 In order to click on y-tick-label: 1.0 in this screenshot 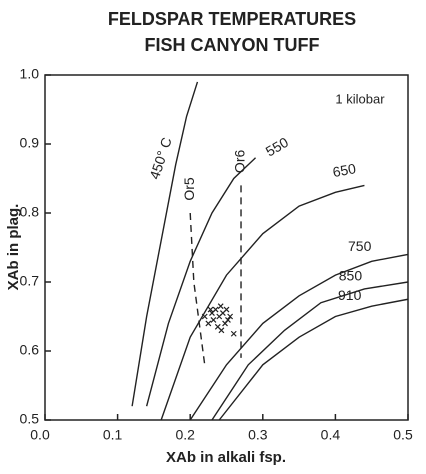, I will do `click(30, 74)`.